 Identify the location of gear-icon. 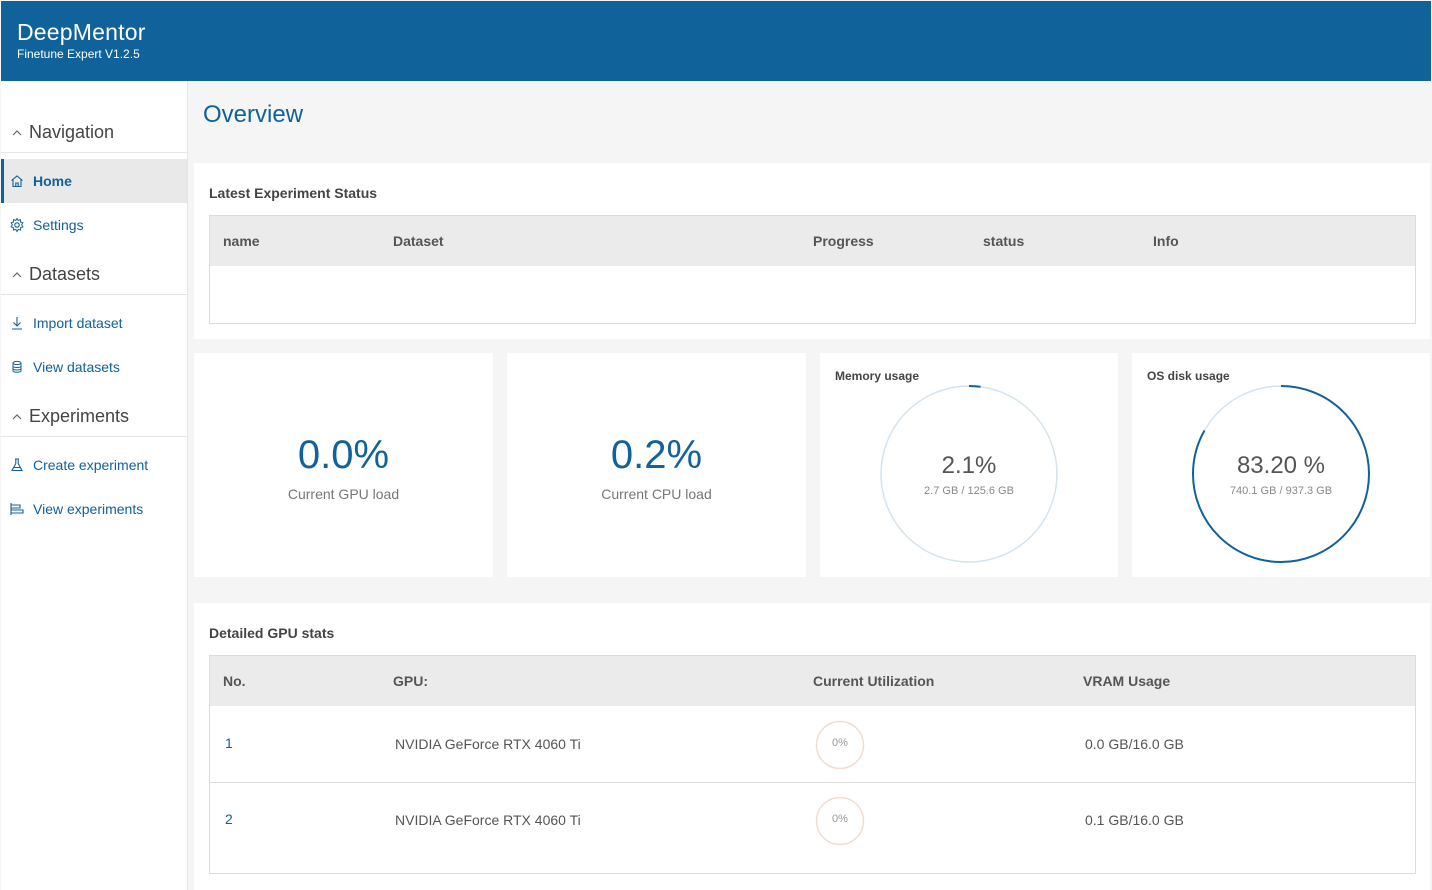
(17, 225).